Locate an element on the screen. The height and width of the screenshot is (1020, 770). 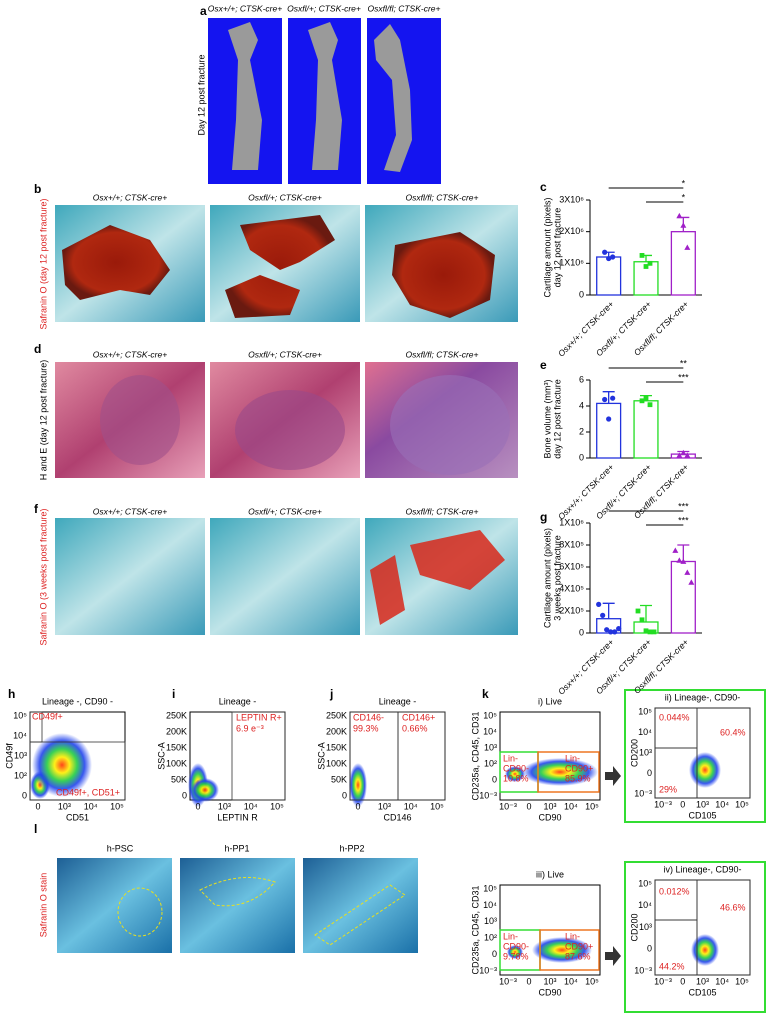
gate-label: LEPTIN R+ is located at coordinates (259, 717).